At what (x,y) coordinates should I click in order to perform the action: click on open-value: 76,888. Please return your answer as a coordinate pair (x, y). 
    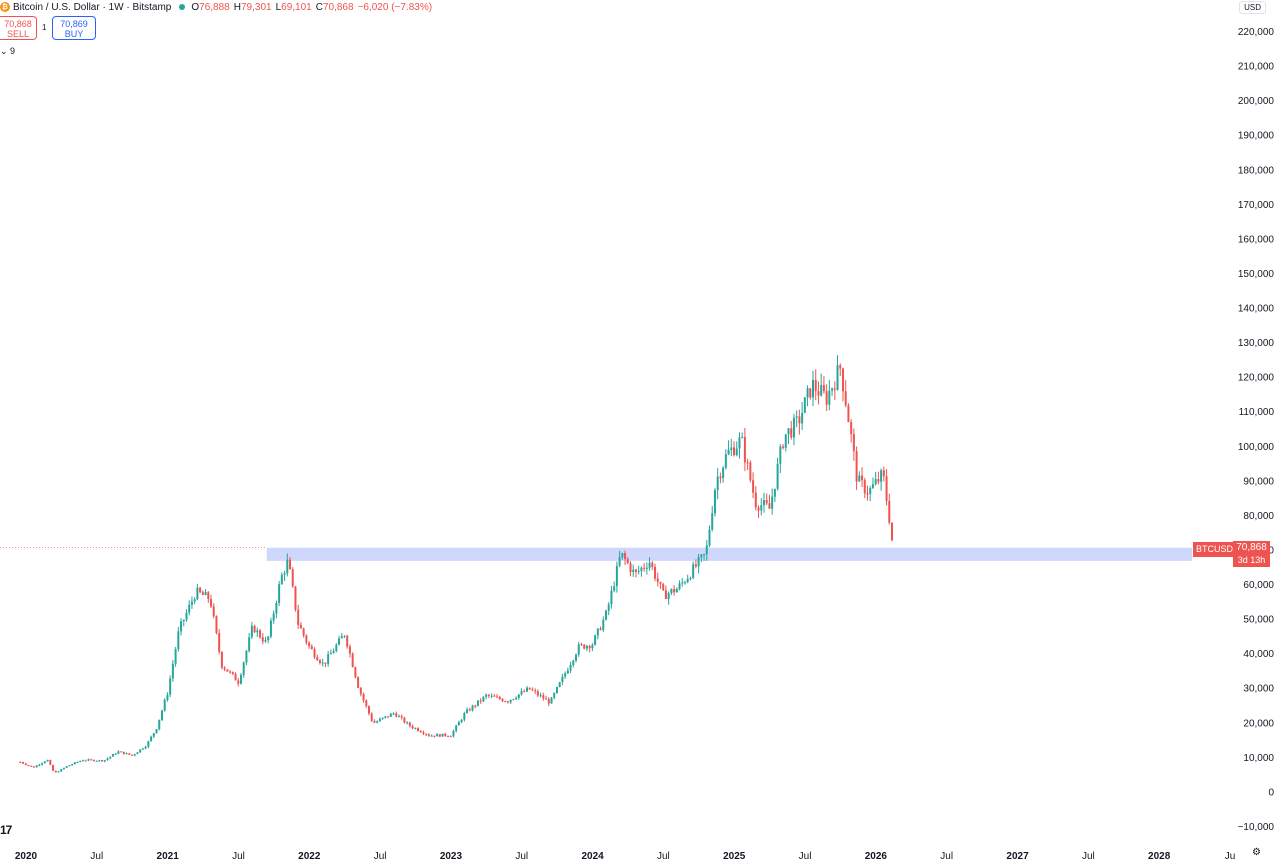
    Looking at the image, I should click on (214, 7).